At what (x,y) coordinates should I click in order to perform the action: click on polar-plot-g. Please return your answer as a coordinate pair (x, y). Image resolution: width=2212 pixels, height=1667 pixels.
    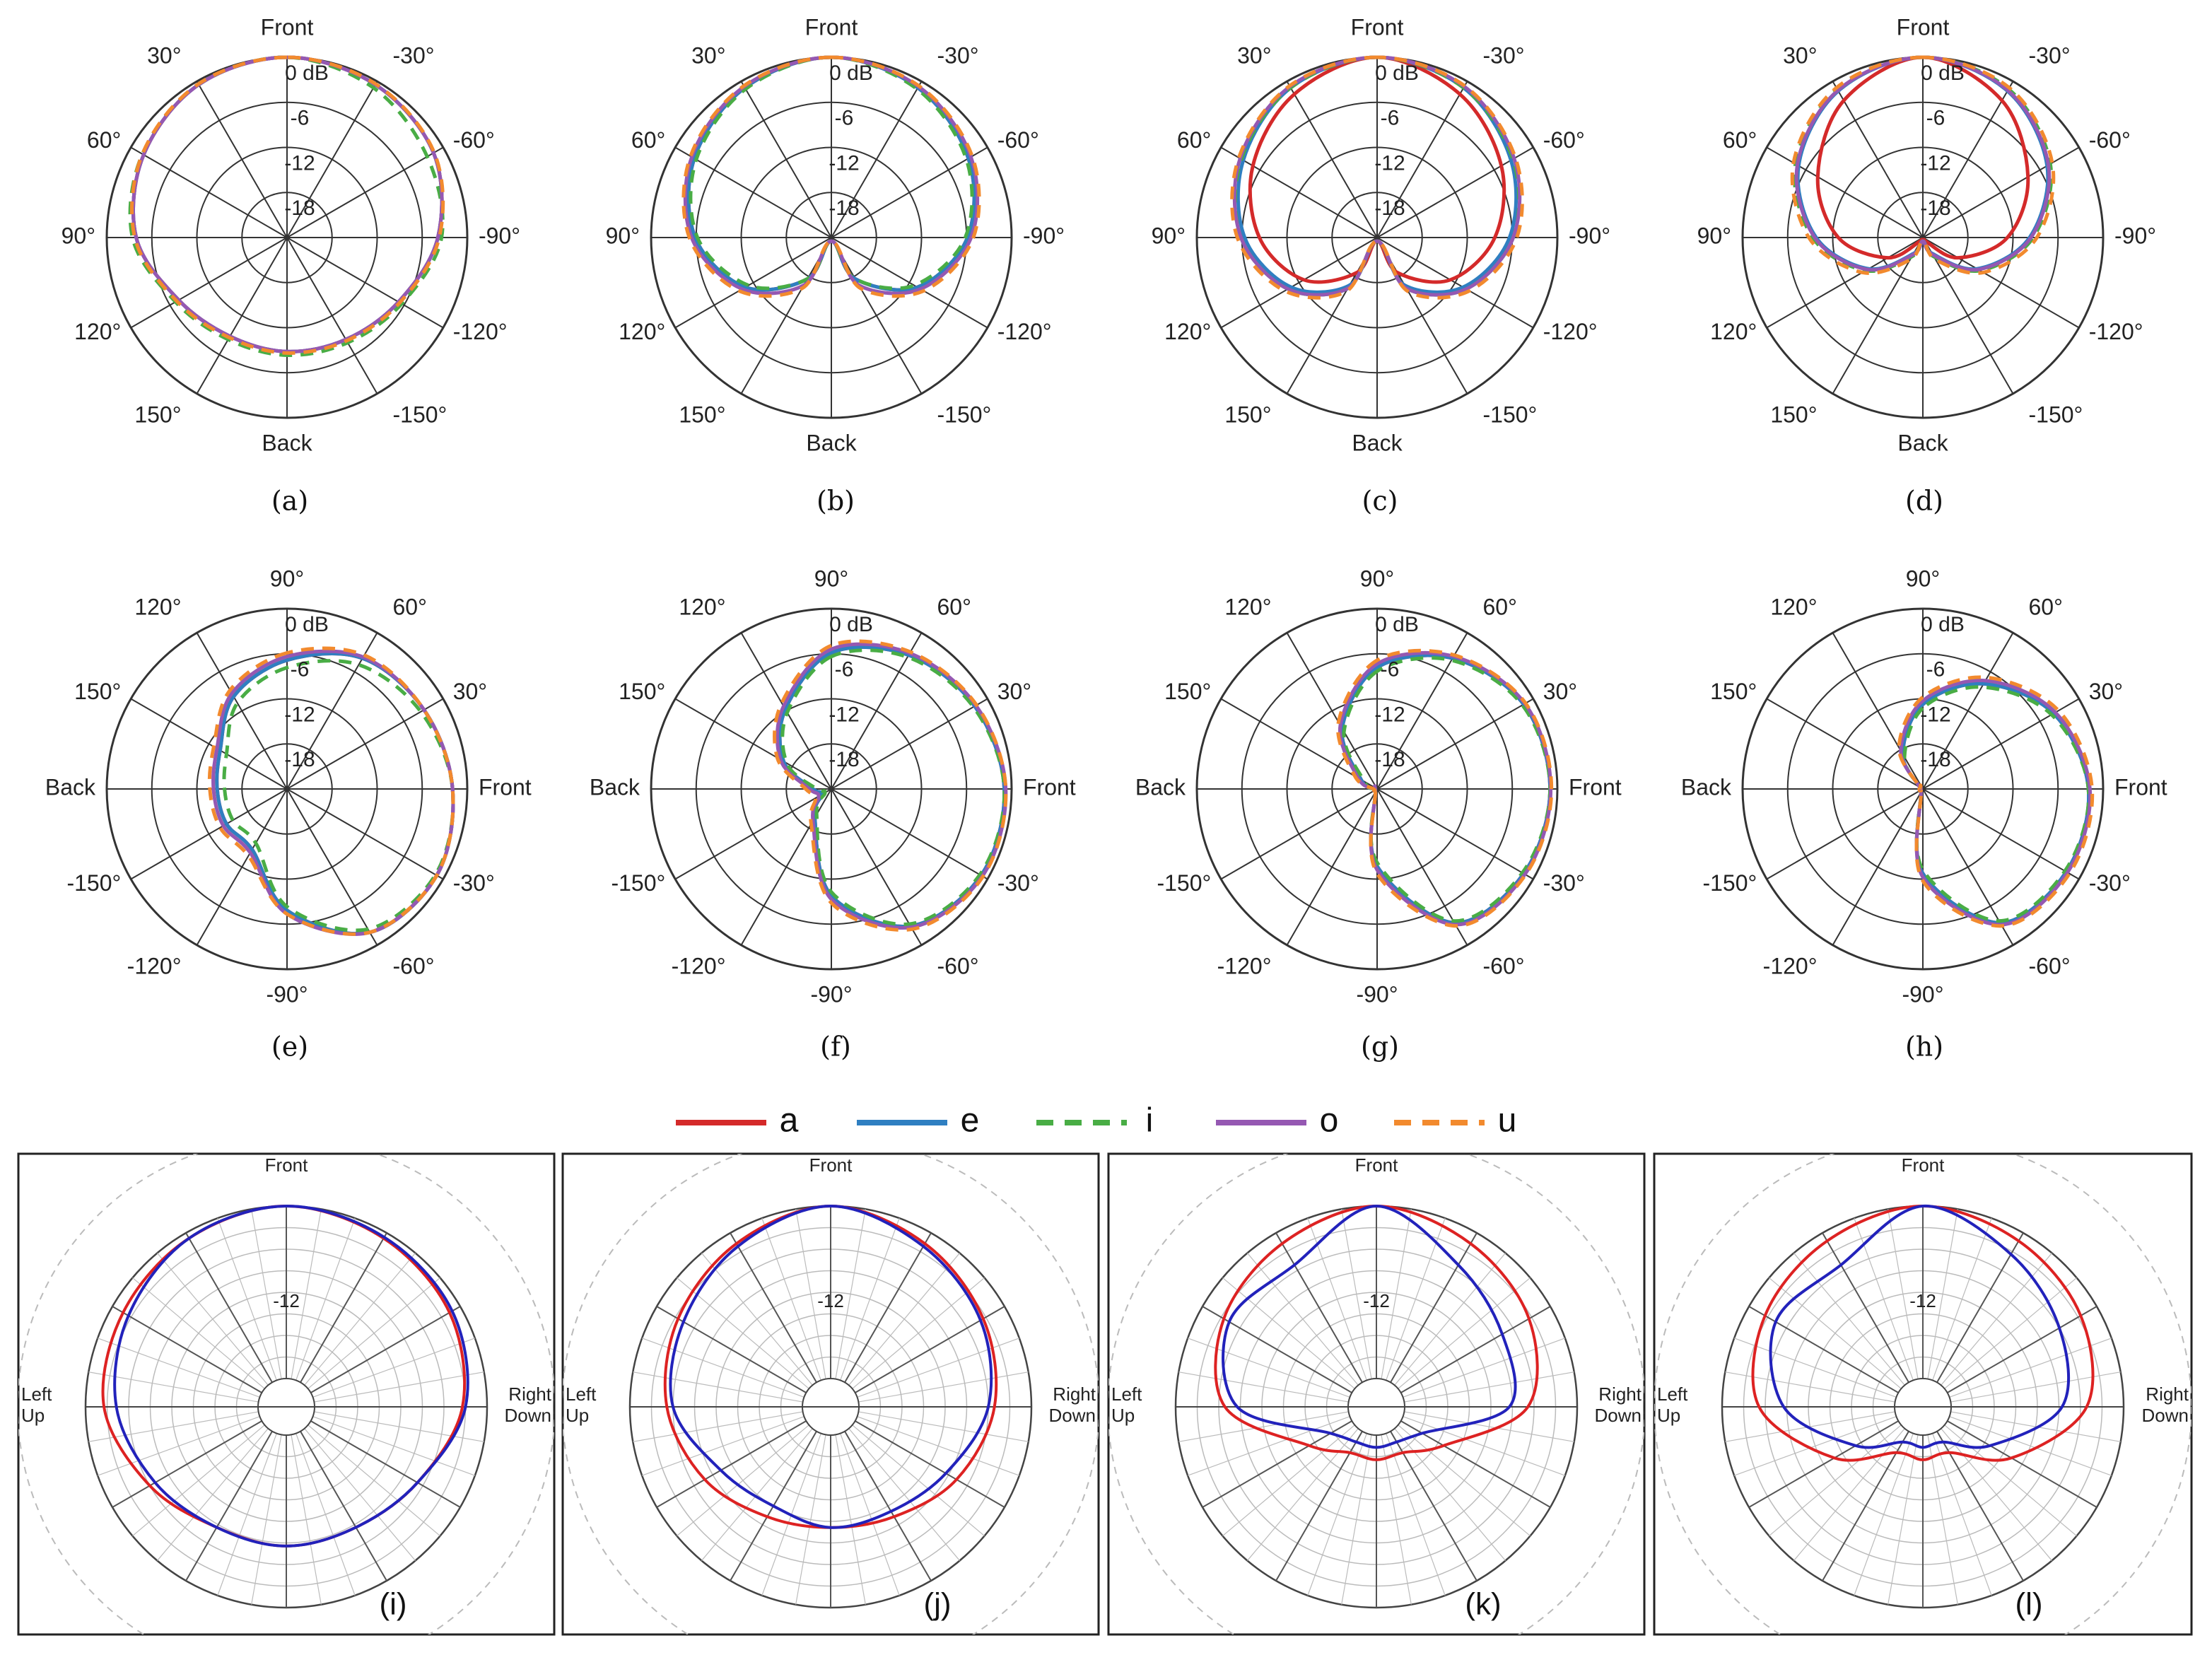
    Looking at the image, I should click on (1377, 789).